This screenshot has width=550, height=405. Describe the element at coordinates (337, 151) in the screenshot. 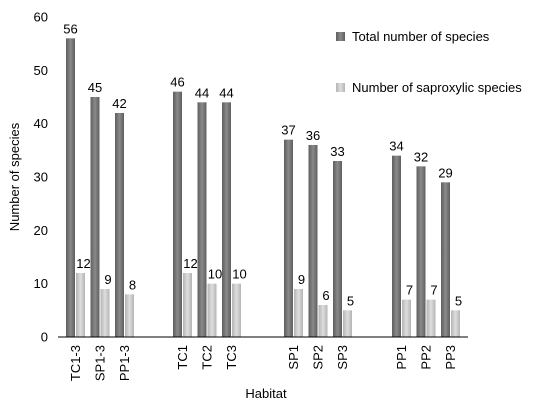

I see `data-label: 33` at that location.